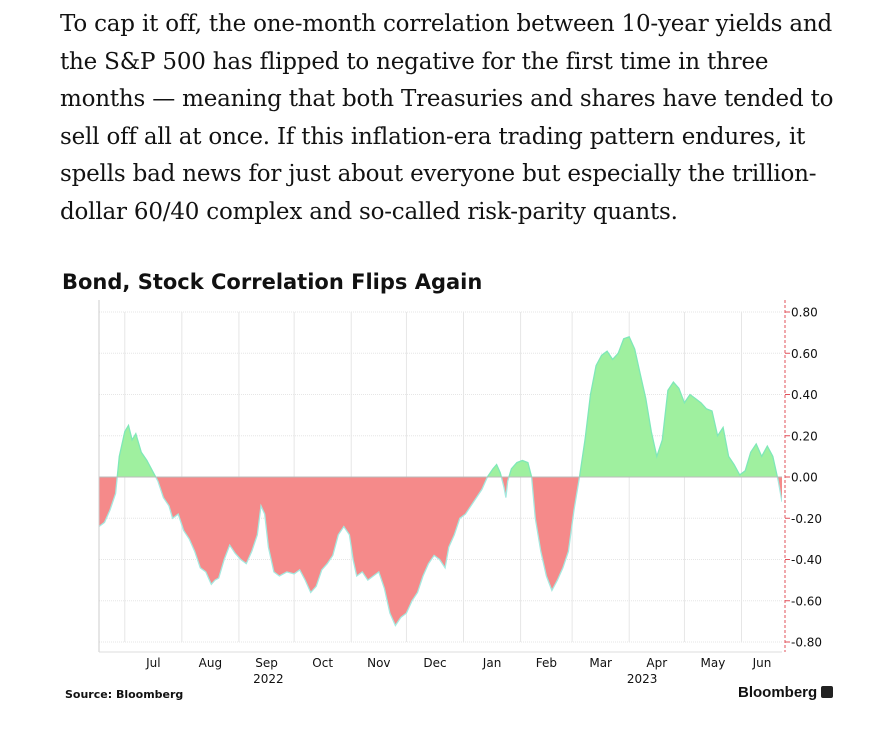 This screenshot has width=874, height=736. I want to click on y-tick-label: -0.80, so click(806, 643).